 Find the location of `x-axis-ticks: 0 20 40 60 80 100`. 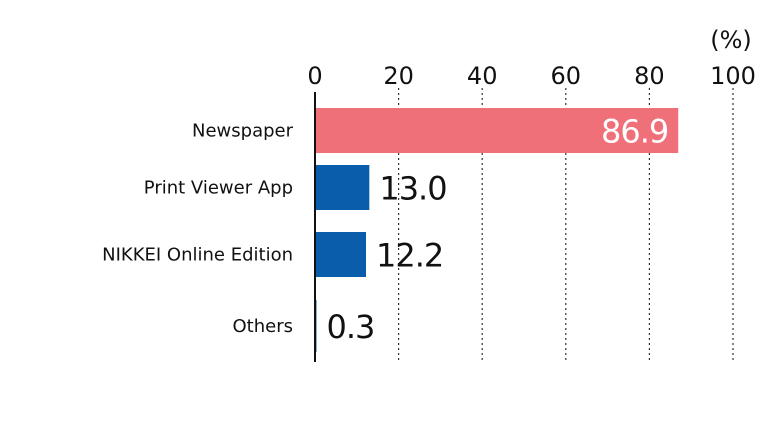

x-axis-ticks: 0 20 40 60 80 100 is located at coordinates (531, 76).